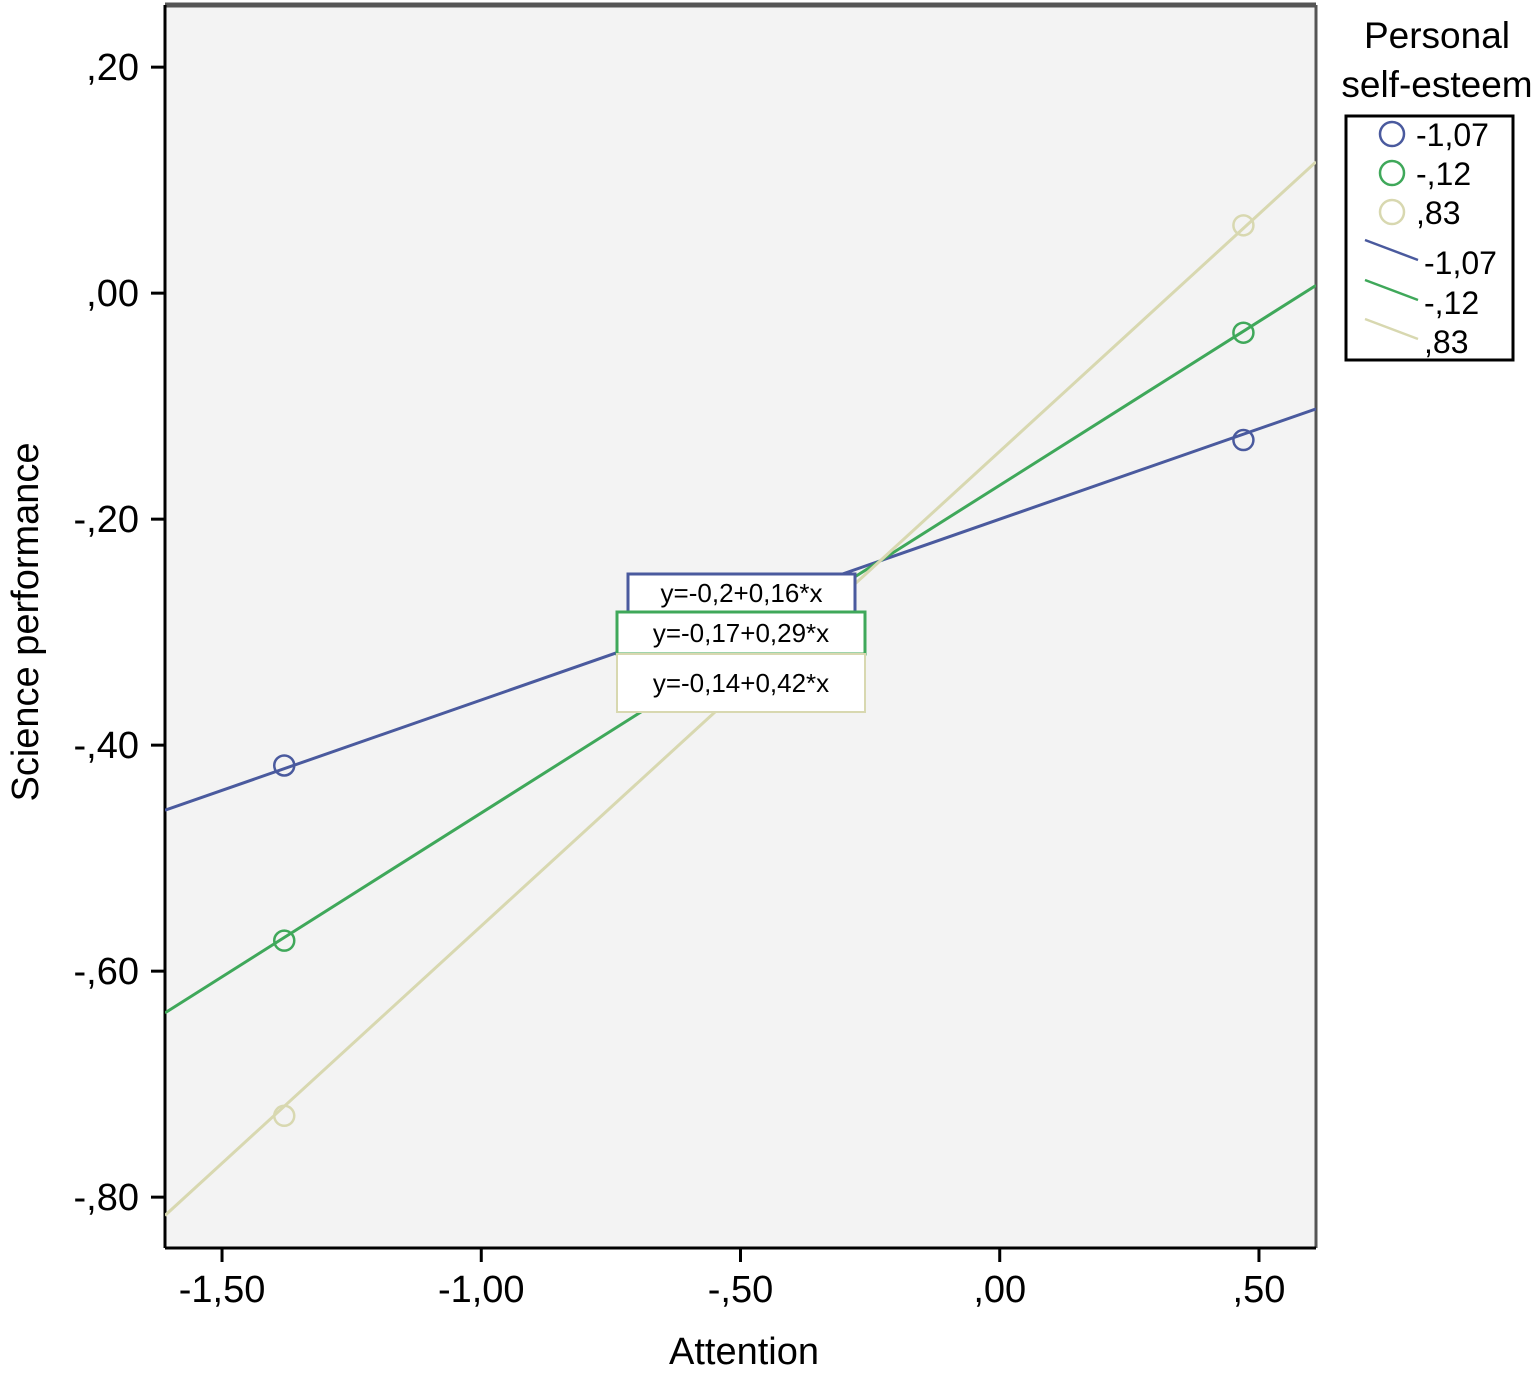 Image resolution: width=1537 pixels, height=1374 pixels. I want to click on x-tick-label: -,50, so click(740, 1290).